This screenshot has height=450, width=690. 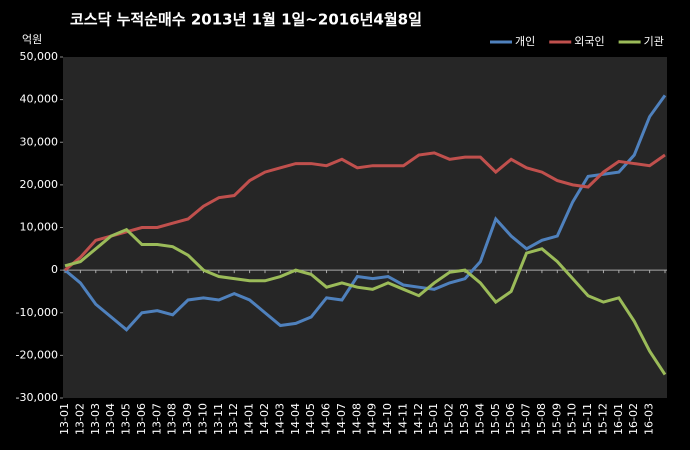 I want to click on x-tick-label: 14-03, so click(x=279, y=419).